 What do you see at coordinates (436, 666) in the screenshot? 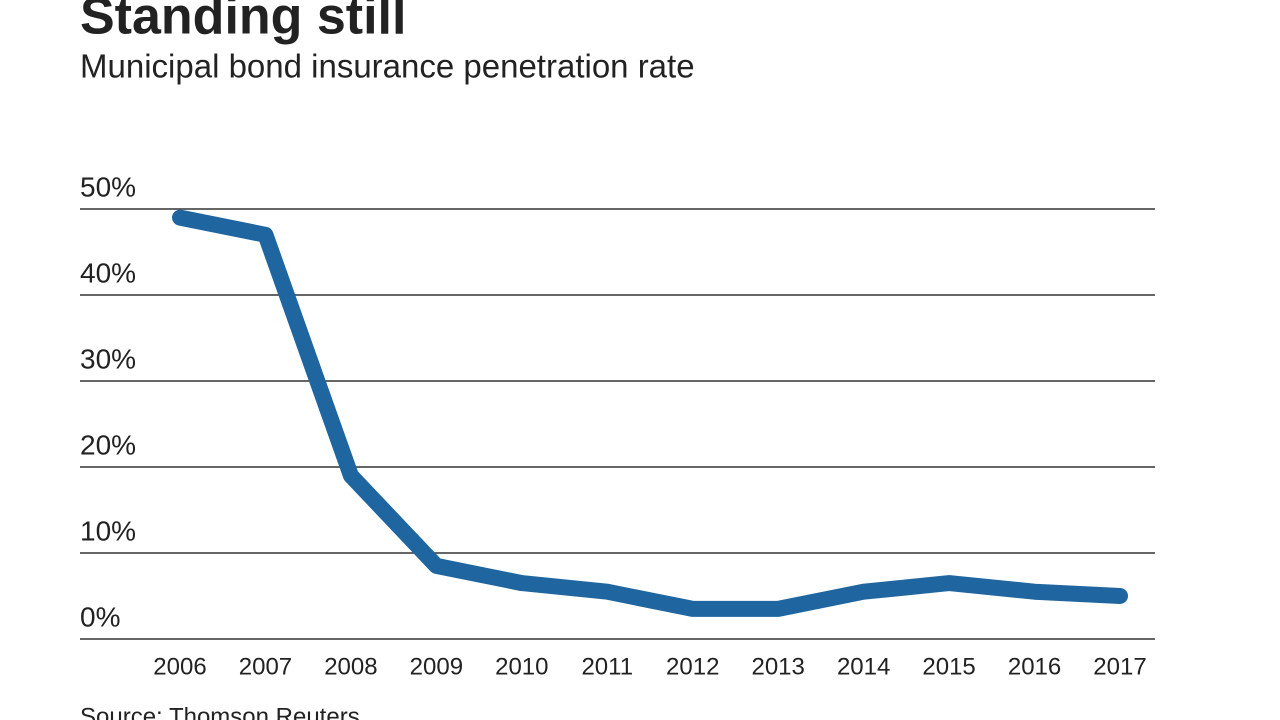
I see `x-tick-label: 2009` at bounding box center [436, 666].